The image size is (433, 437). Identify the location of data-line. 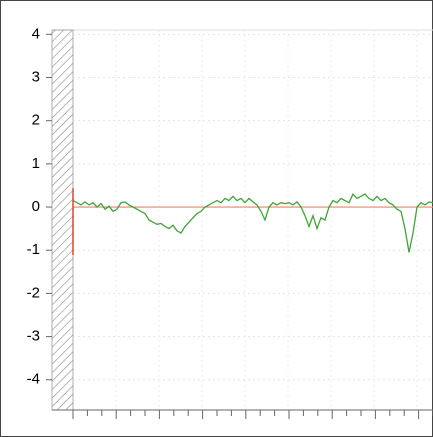
(252, 222).